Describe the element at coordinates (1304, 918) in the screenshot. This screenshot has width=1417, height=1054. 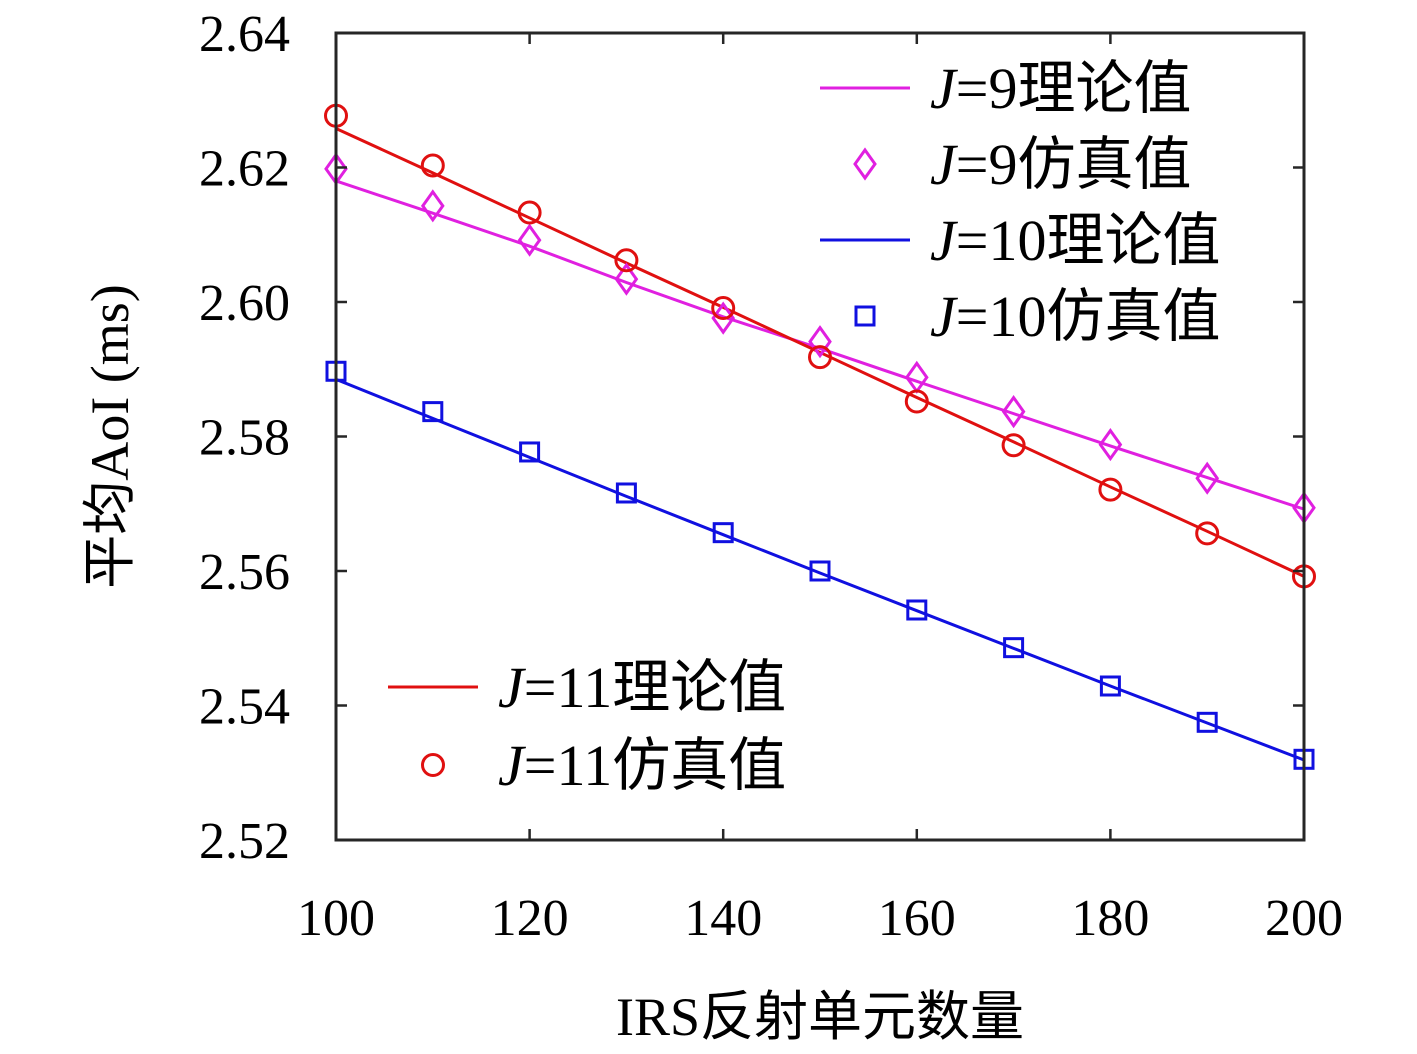
I see `x-tick-label: 200` at that location.